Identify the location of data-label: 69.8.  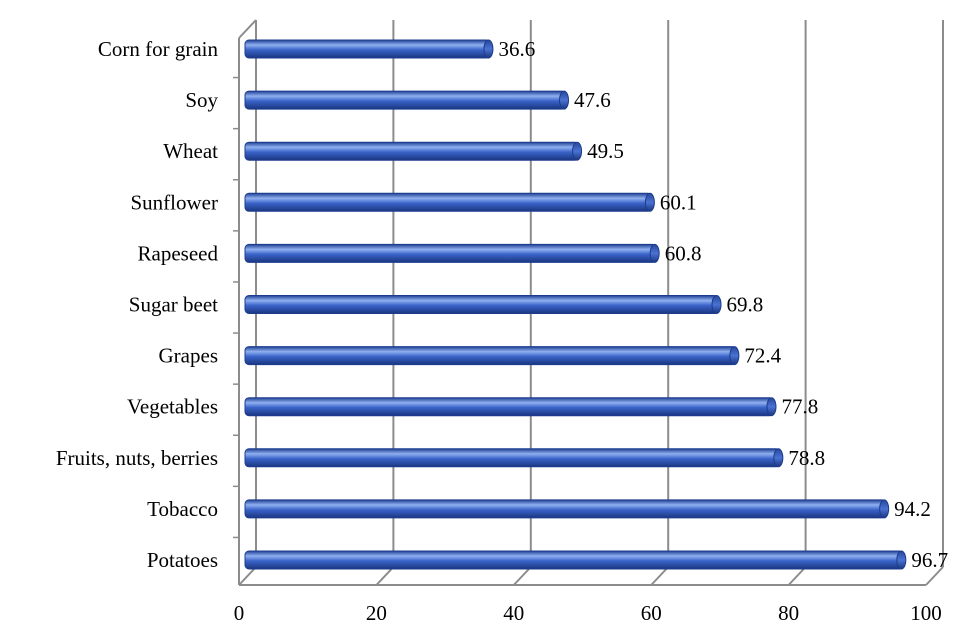
(745, 305).